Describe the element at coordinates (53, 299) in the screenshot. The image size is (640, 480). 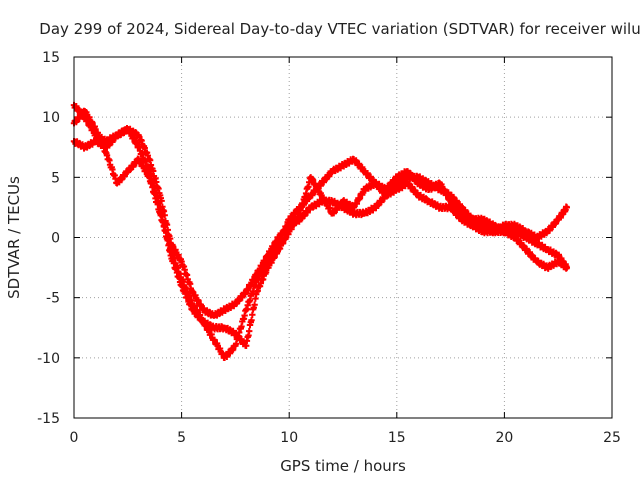
I see `y-tick-label: -5` at that location.